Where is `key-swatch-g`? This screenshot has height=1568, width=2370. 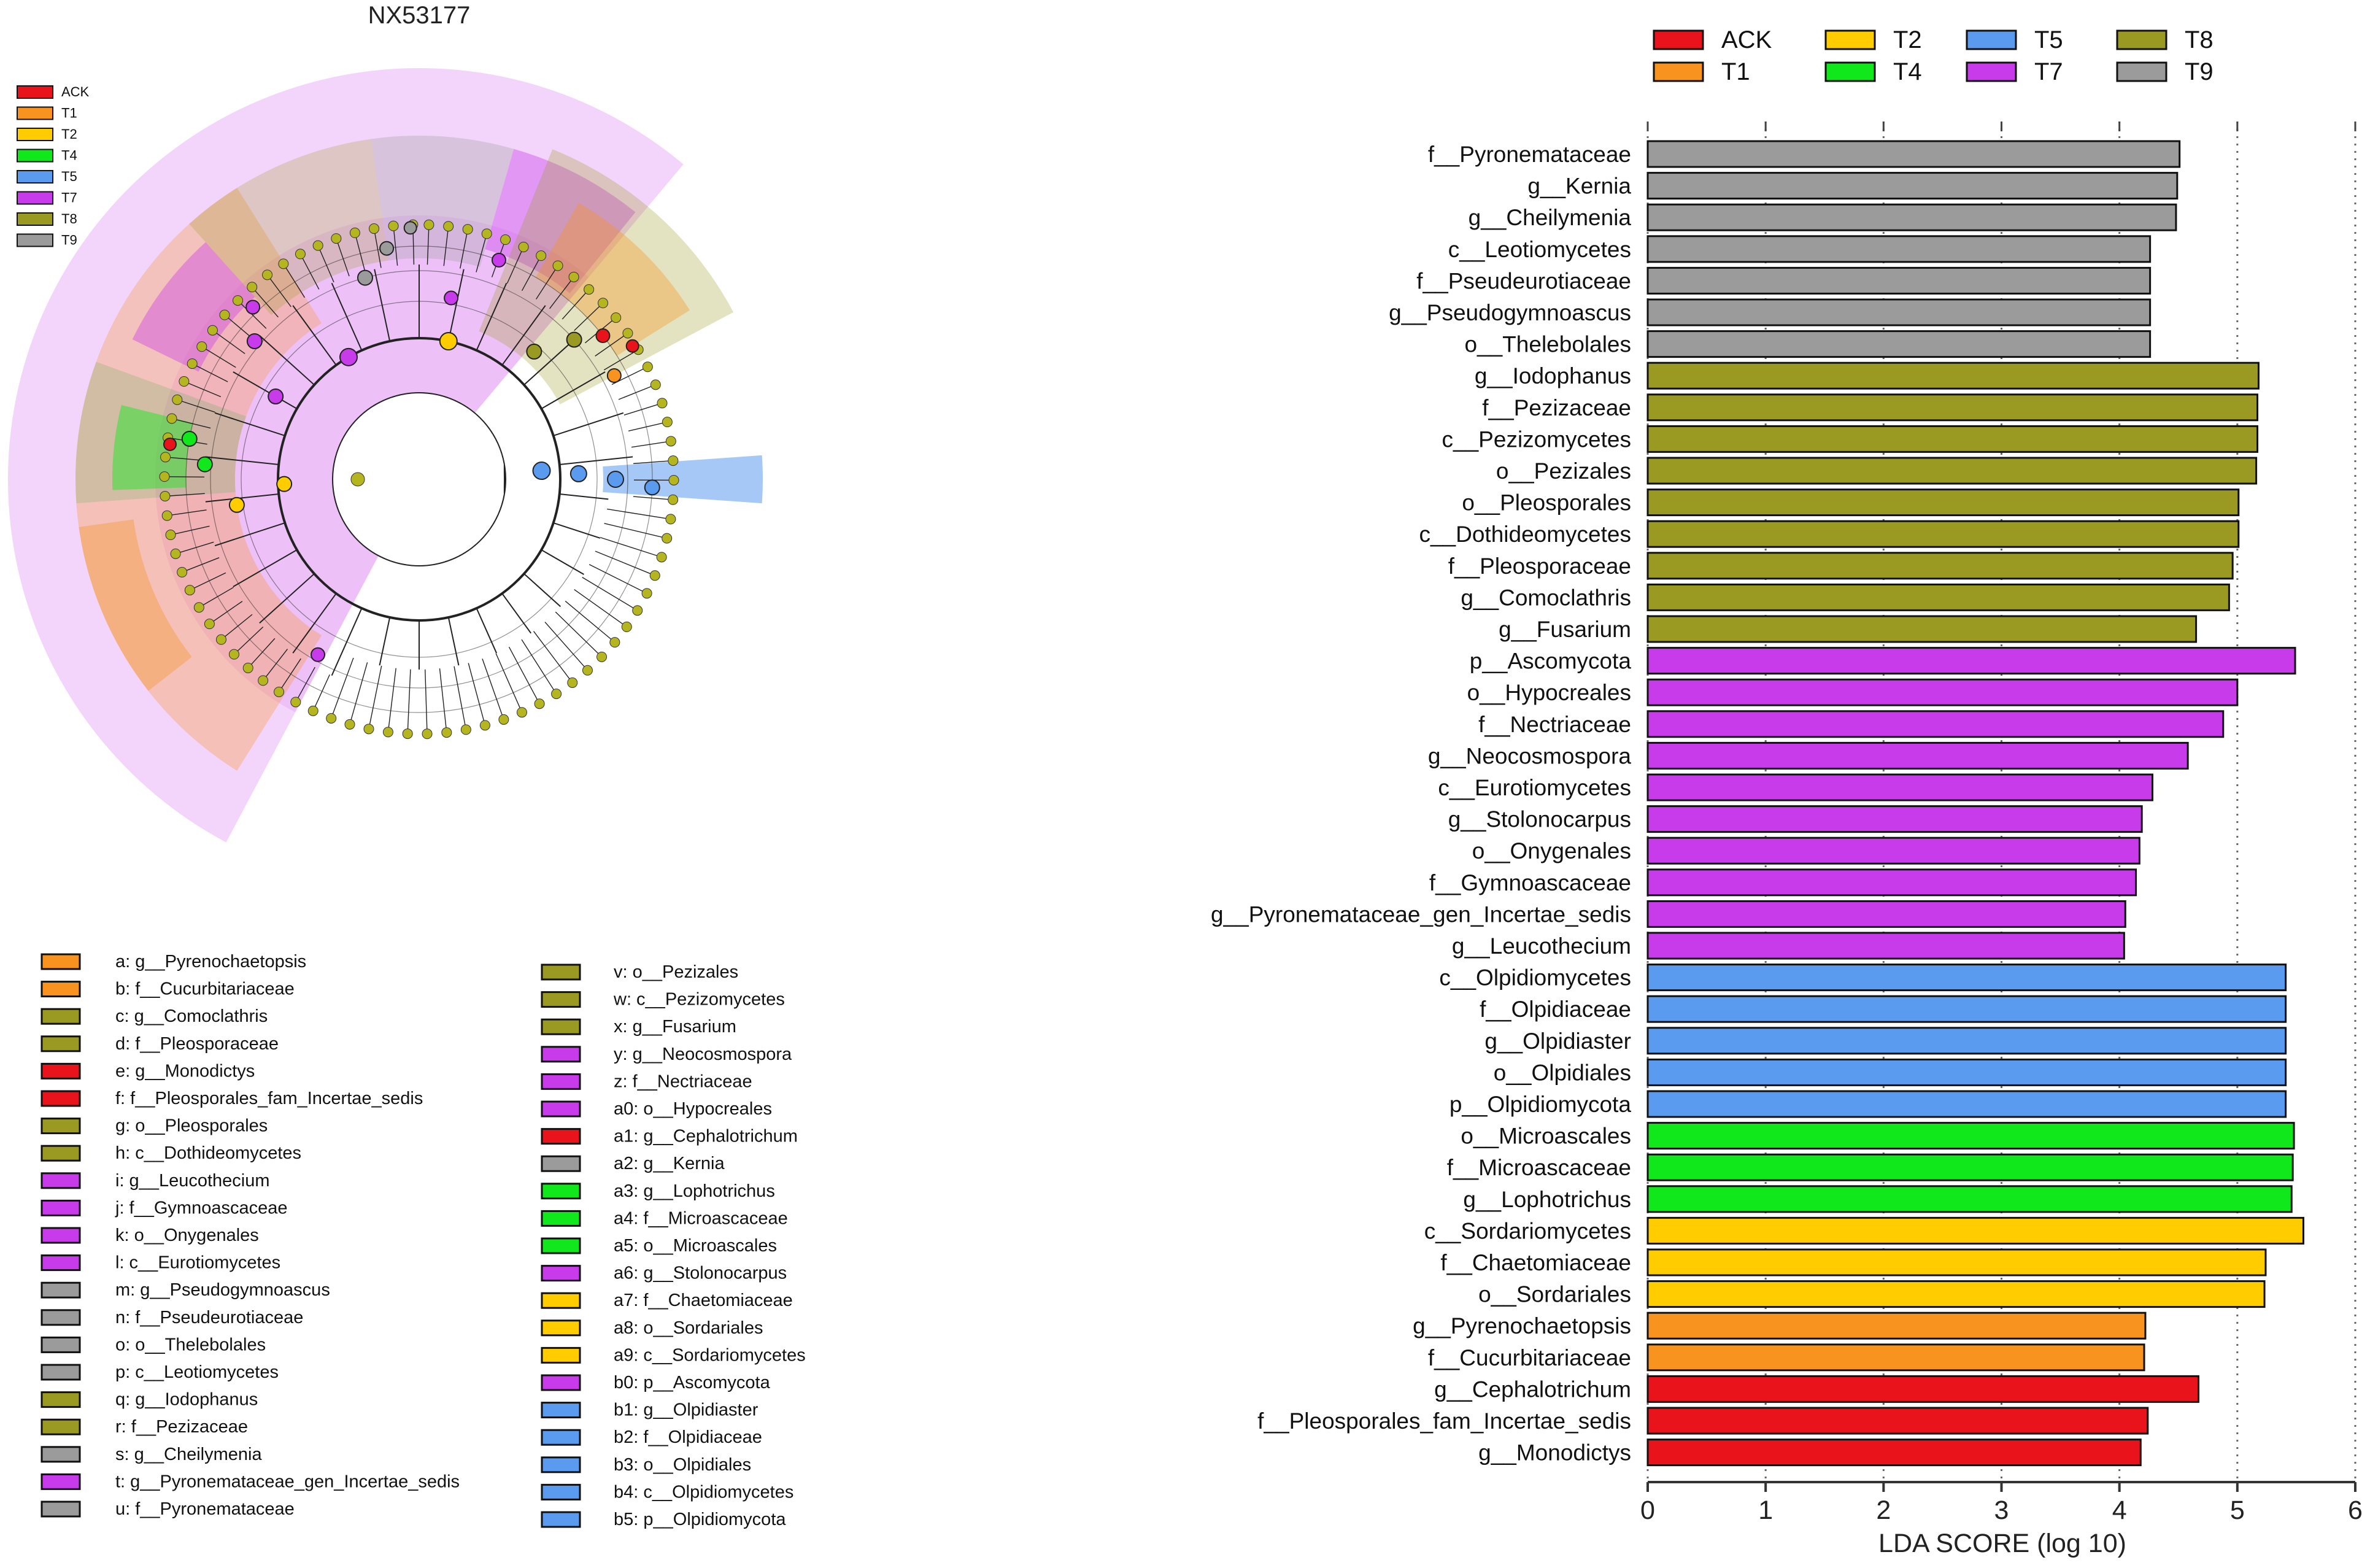
key-swatch-g is located at coordinates (61, 1126).